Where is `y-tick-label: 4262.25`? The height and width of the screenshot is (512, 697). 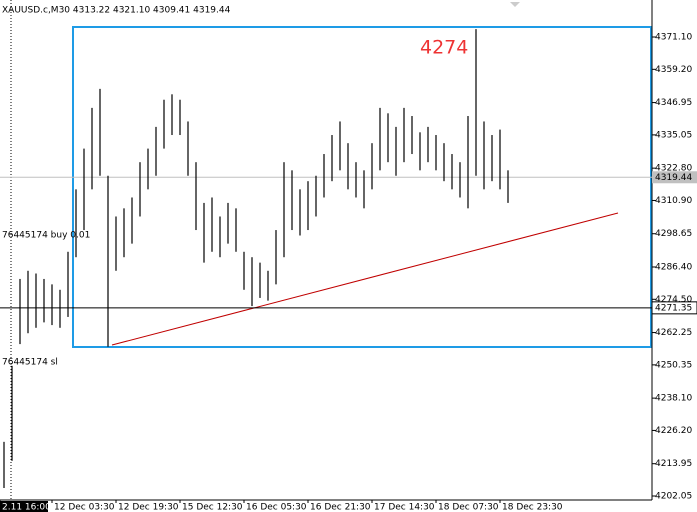
y-tick-label: 4262.25 is located at coordinates (673, 333).